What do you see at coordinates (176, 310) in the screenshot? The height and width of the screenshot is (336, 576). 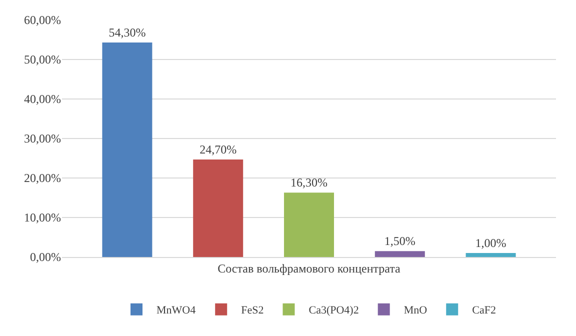 I see `legend-label: MnWO4` at bounding box center [176, 310].